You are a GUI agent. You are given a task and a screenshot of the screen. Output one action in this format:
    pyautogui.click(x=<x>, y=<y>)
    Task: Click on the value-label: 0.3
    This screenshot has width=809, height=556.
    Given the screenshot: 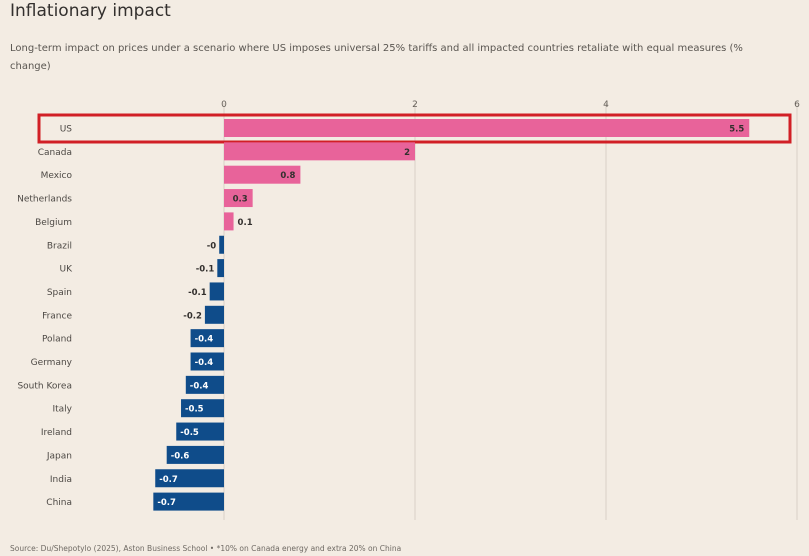 What is the action you would take?
    pyautogui.click(x=240, y=200)
    